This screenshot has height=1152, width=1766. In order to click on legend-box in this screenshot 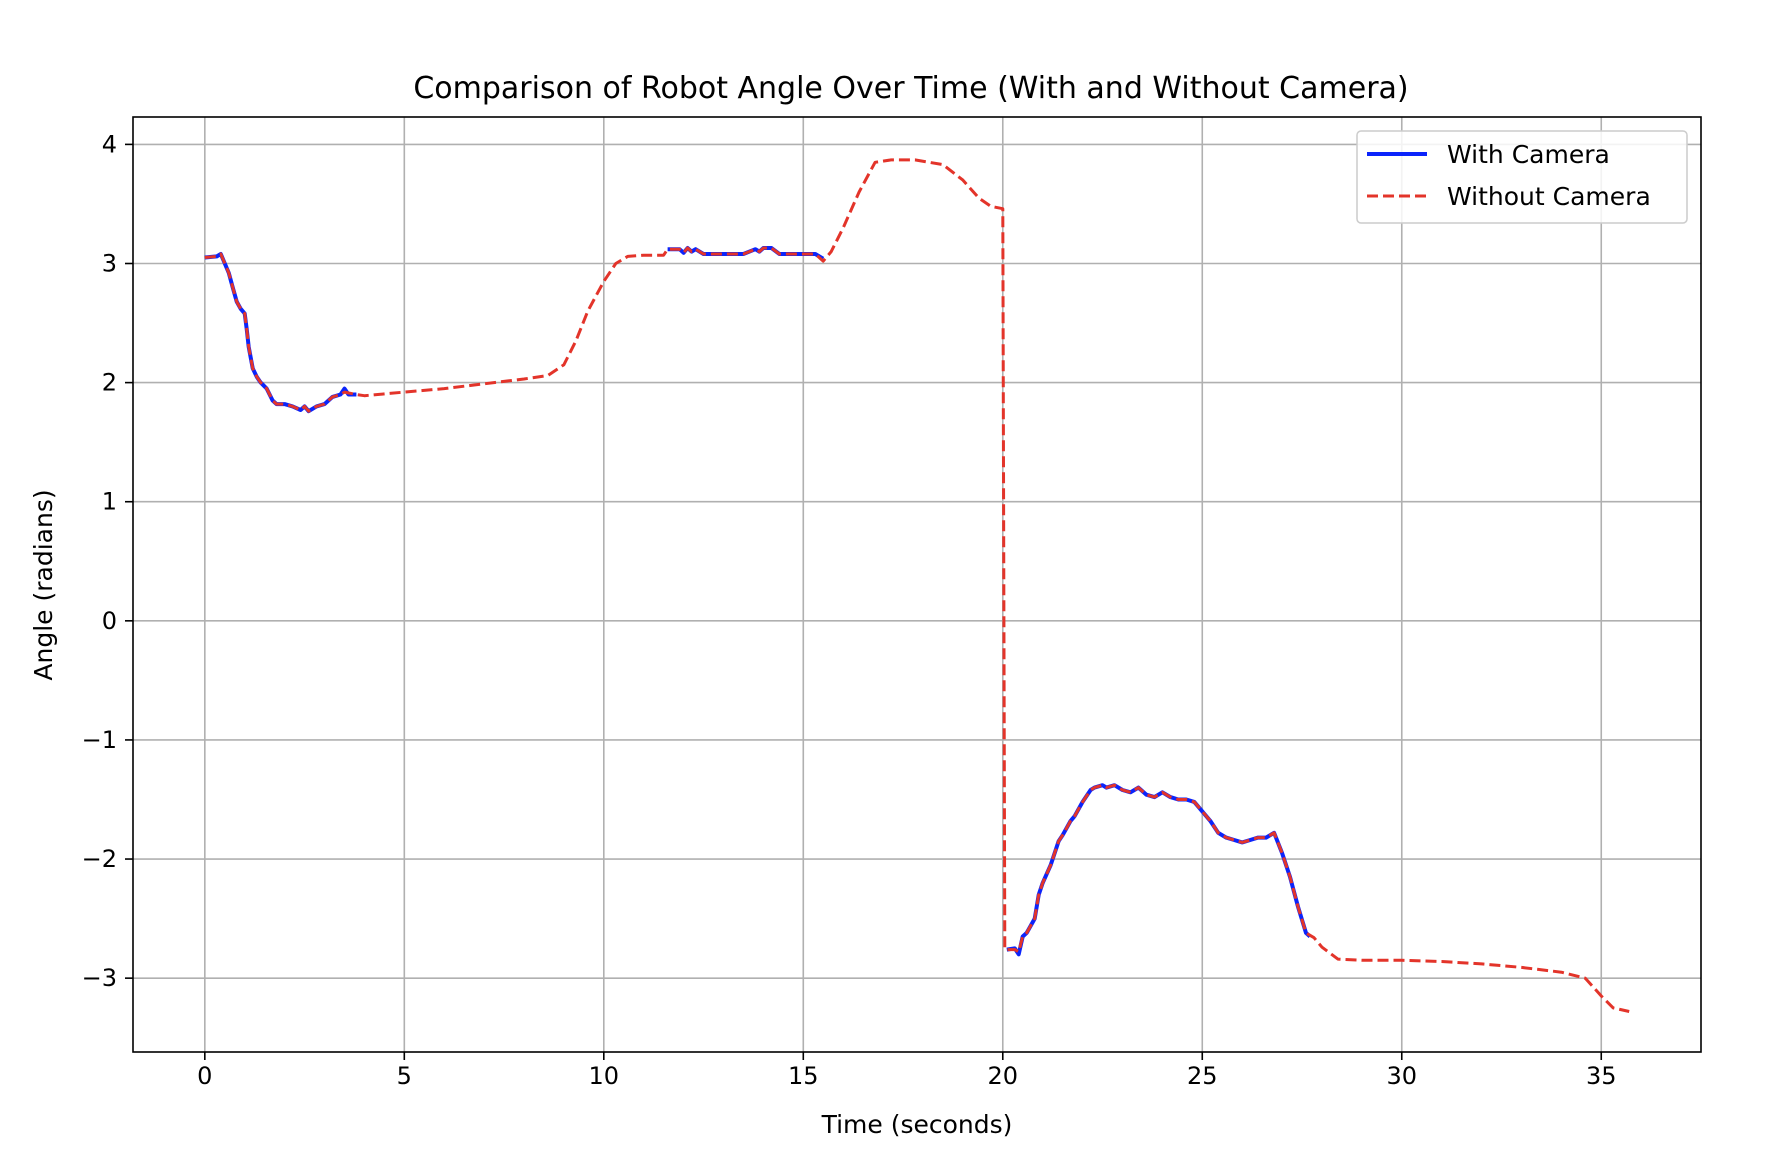, I will do `click(1522, 177)`.